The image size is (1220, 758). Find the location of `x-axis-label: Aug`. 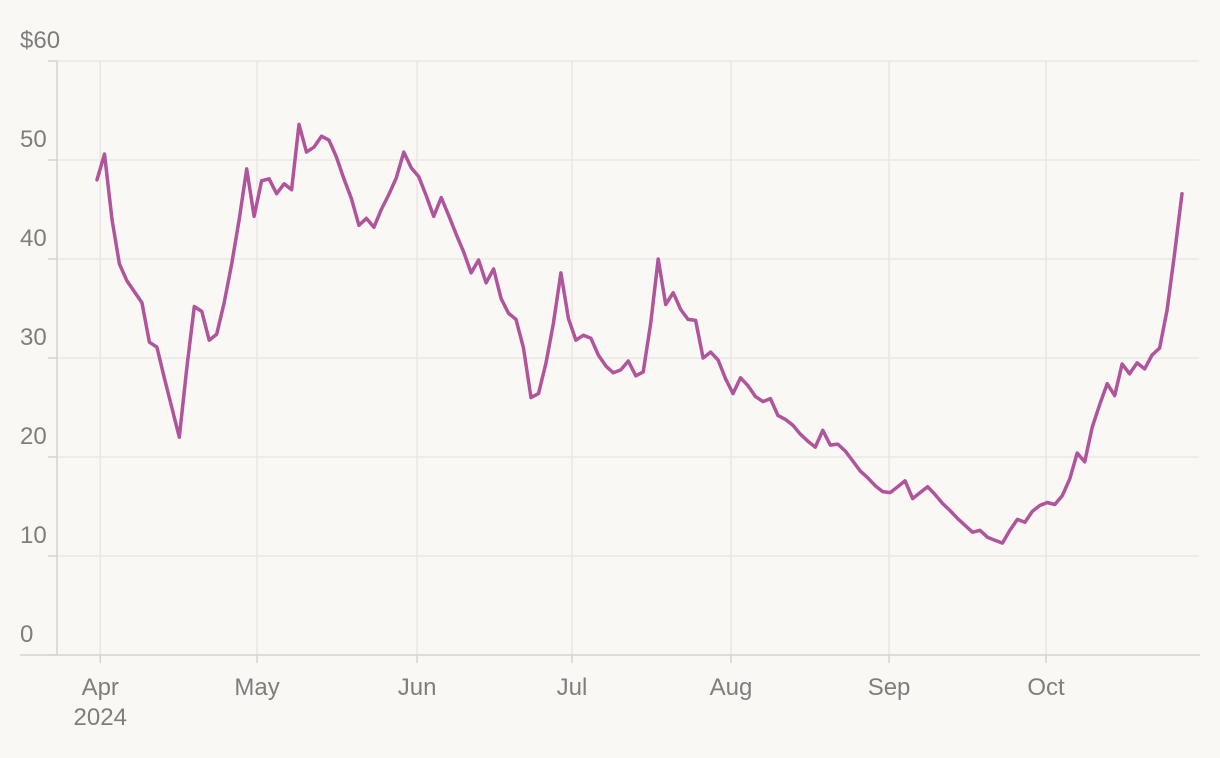

x-axis-label: Aug is located at coordinates (731, 687).